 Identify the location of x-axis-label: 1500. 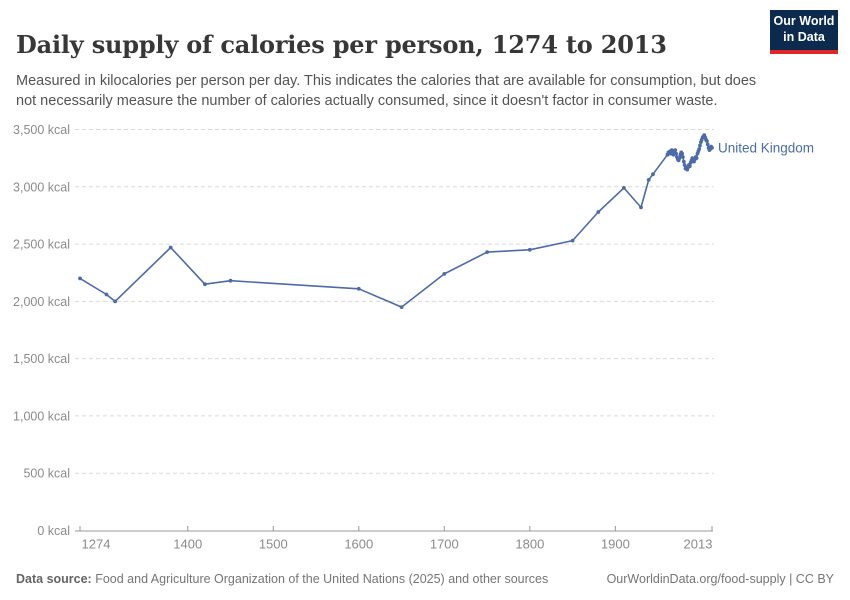
(273, 544).